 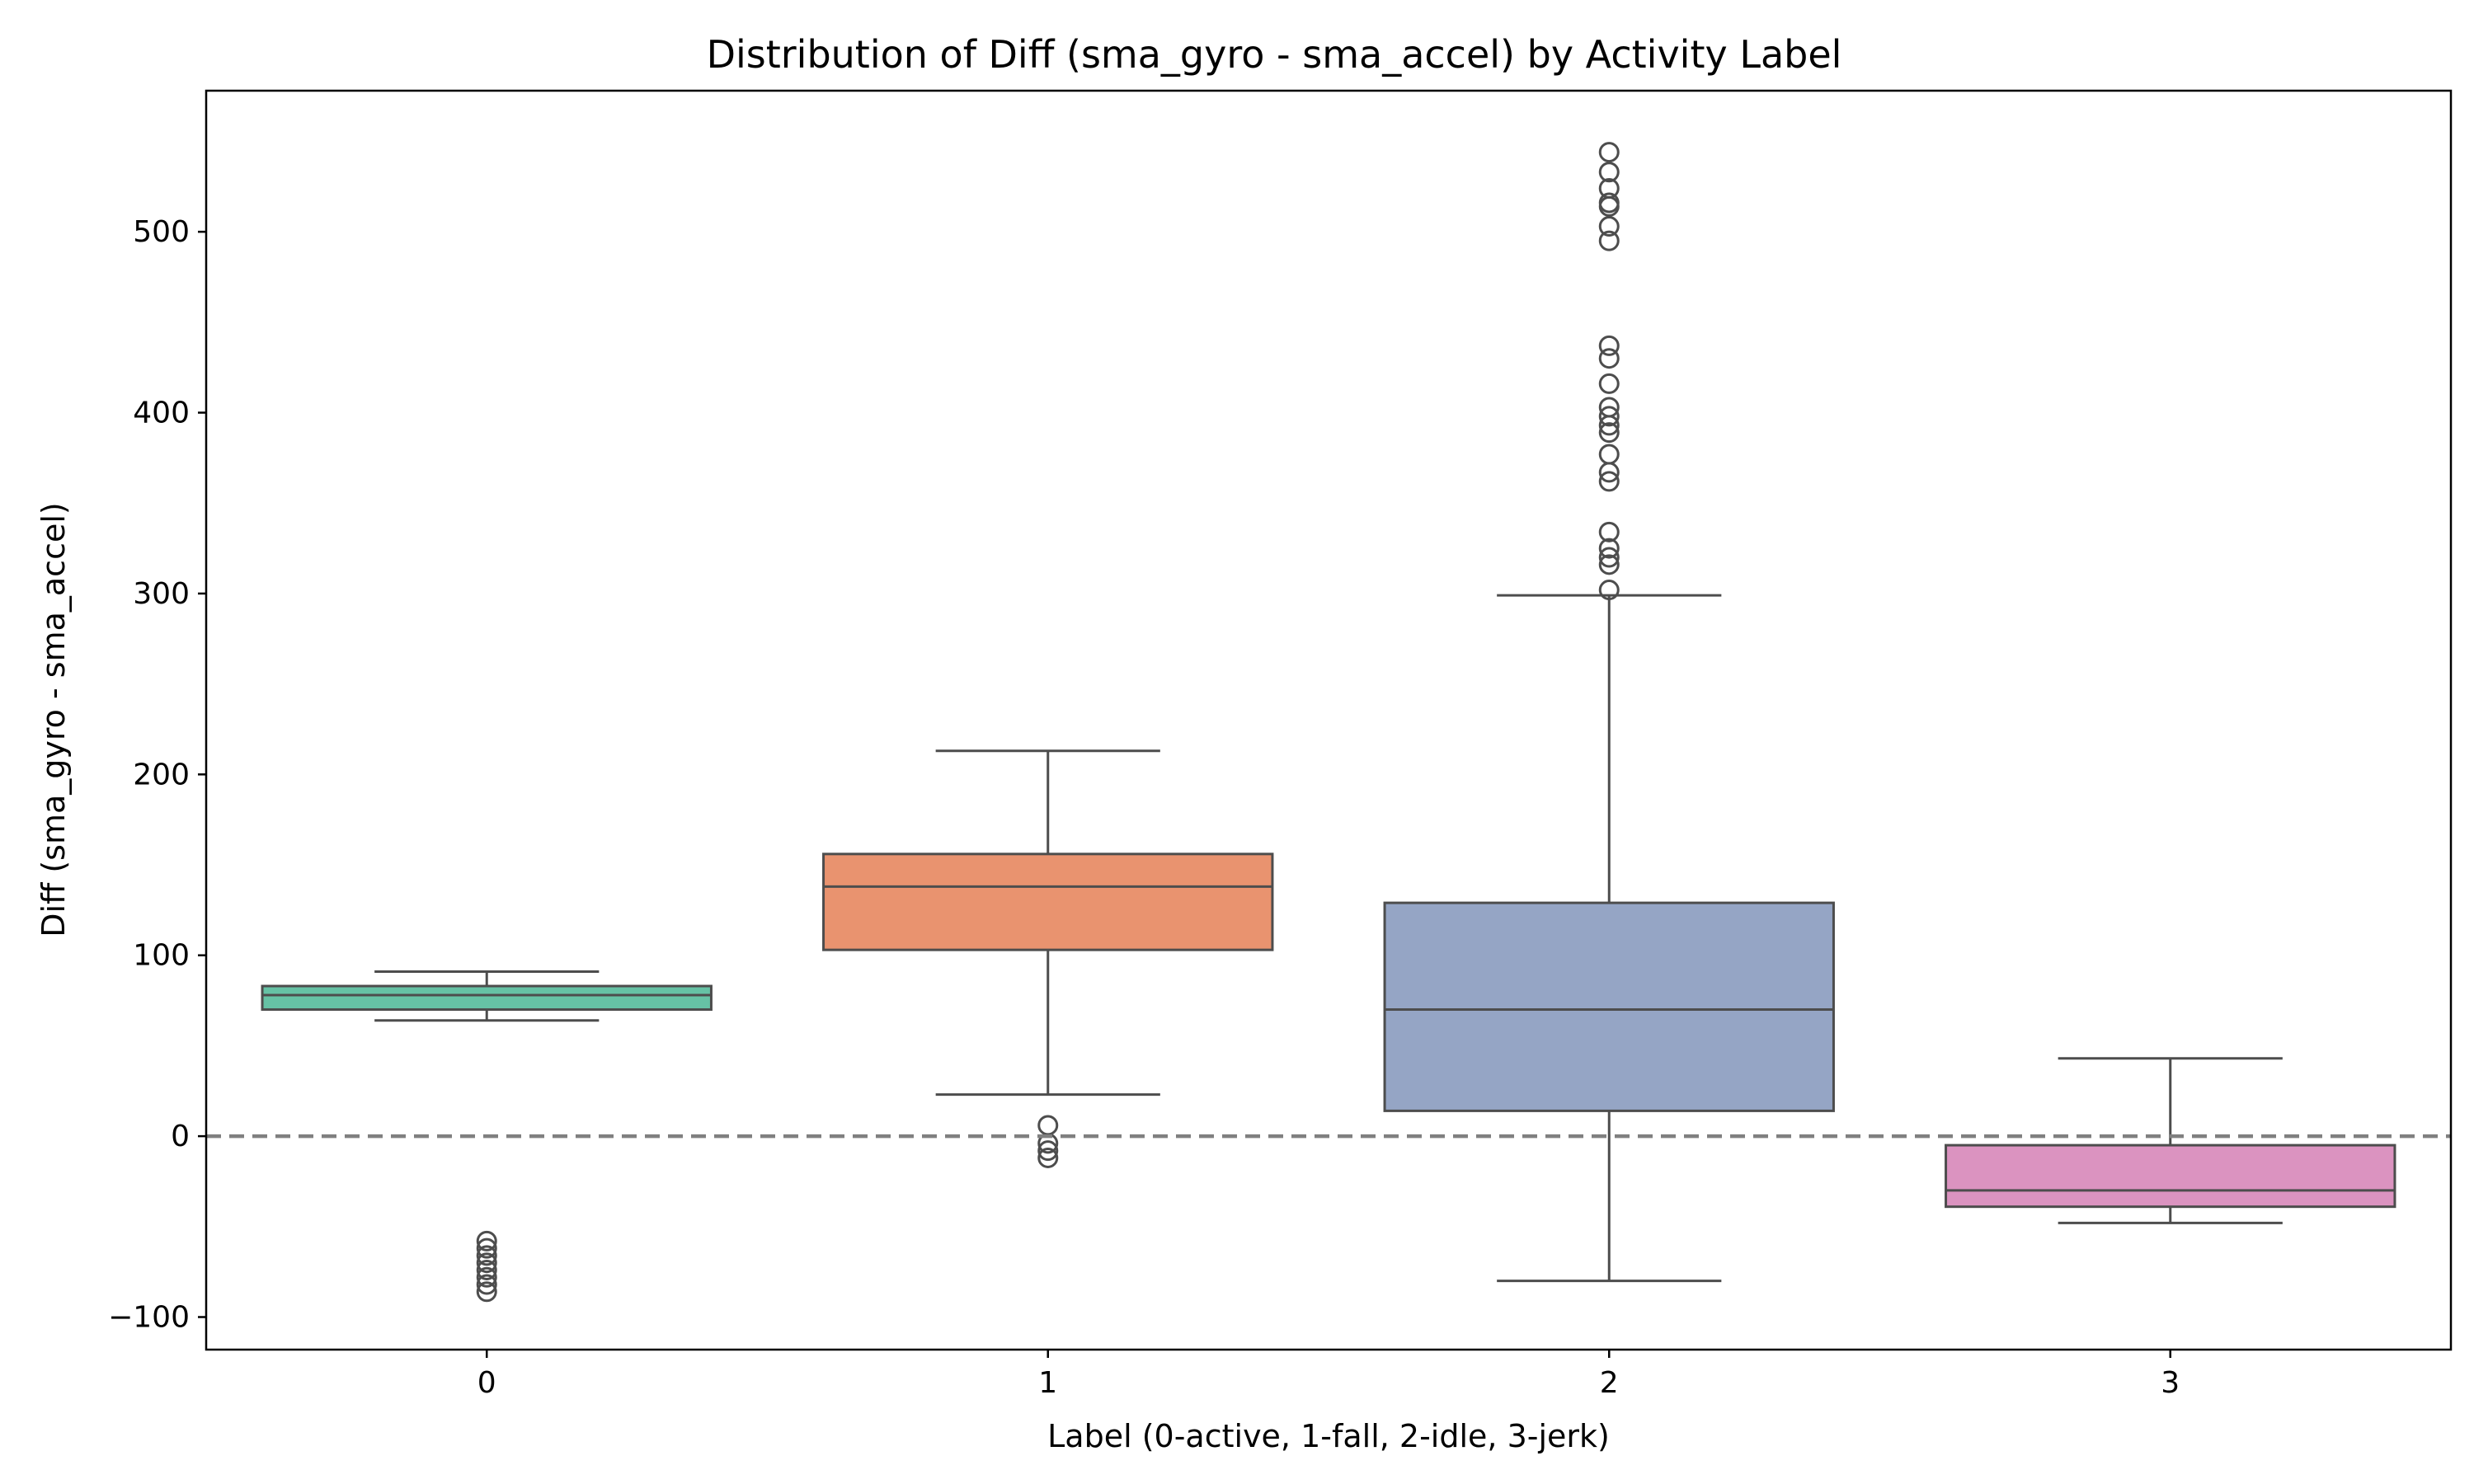 What do you see at coordinates (161, 594) in the screenshot?
I see `y-tick-label: 300` at bounding box center [161, 594].